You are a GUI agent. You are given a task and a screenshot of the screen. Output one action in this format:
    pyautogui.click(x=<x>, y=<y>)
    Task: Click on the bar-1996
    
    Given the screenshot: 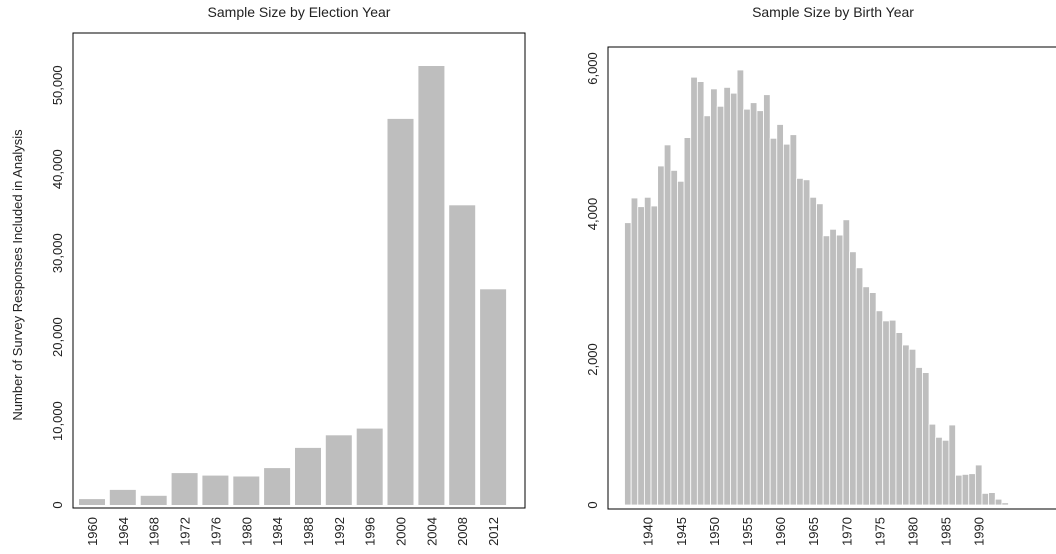 What is the action you would take?
    pyautogui.click(x=369, y=466)
    